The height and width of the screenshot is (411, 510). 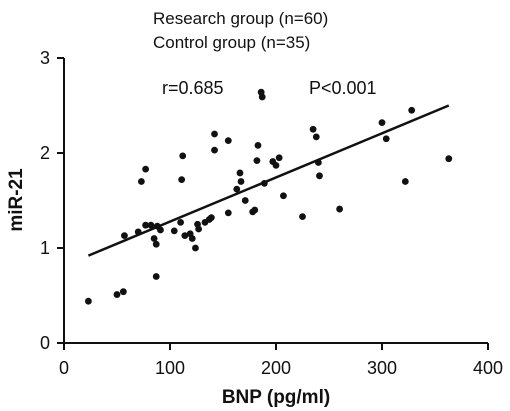 I want to click on y-tick-label-3: 3, so click(x=45, y=58).